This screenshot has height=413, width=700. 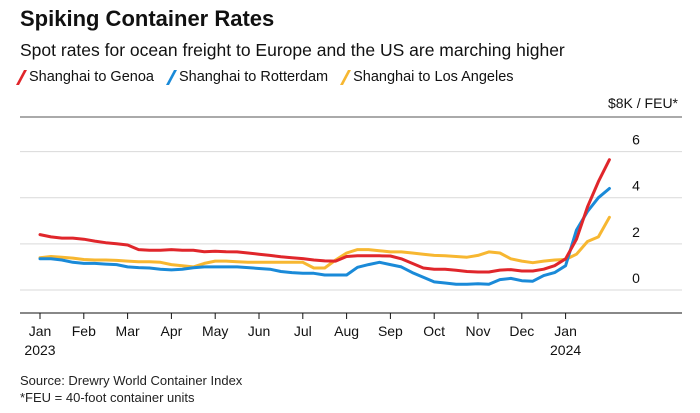 I want to click on chart-title: Spiking Container Rates, so click(x=147, y=18).